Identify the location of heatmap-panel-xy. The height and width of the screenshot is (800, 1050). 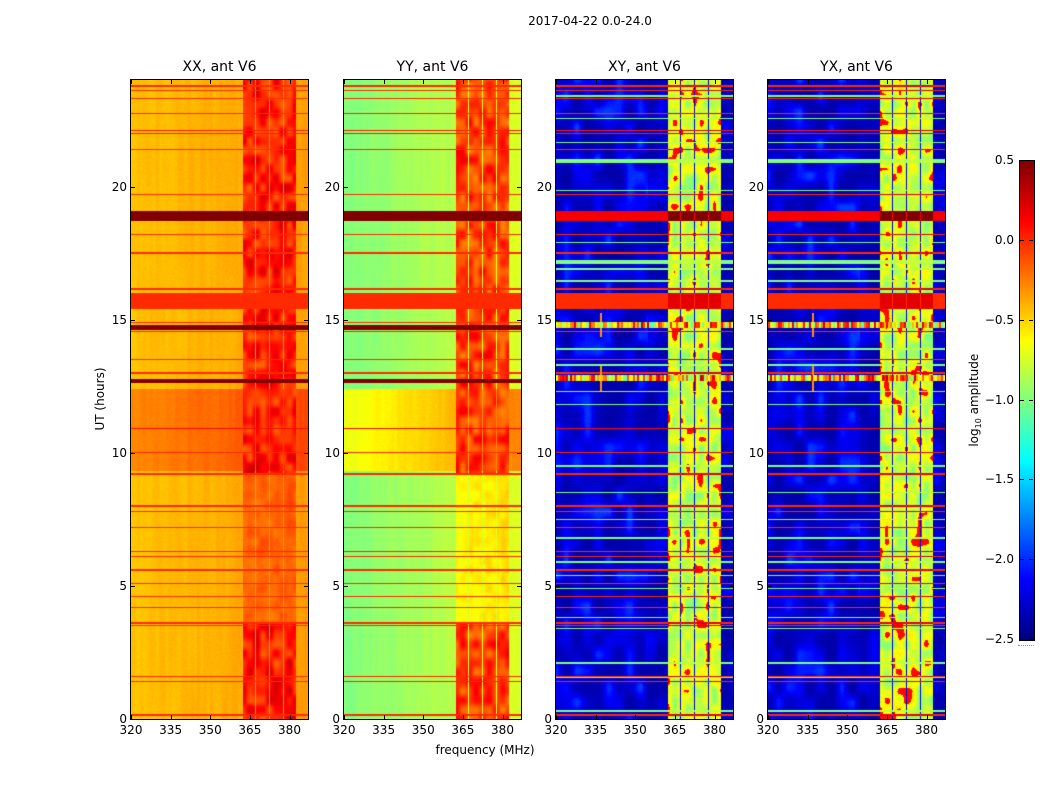
(644, 399).